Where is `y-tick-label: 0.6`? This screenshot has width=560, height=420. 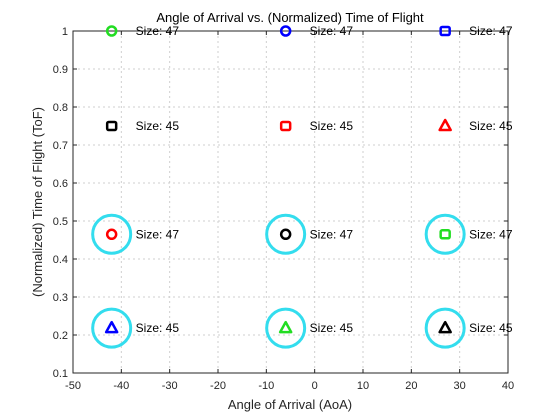 y-tick-label: 0.6 is located at coordinates (60, 184).